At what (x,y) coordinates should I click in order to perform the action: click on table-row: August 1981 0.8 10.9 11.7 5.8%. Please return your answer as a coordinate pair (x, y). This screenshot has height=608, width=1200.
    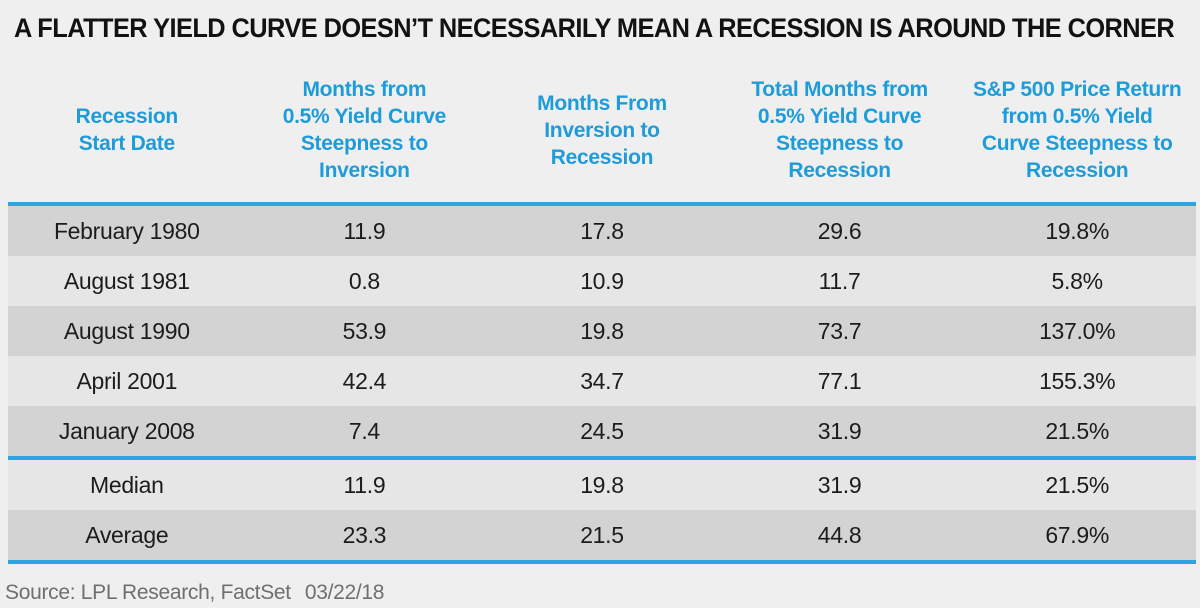
    Looking at the image, I should click on (602, 281).